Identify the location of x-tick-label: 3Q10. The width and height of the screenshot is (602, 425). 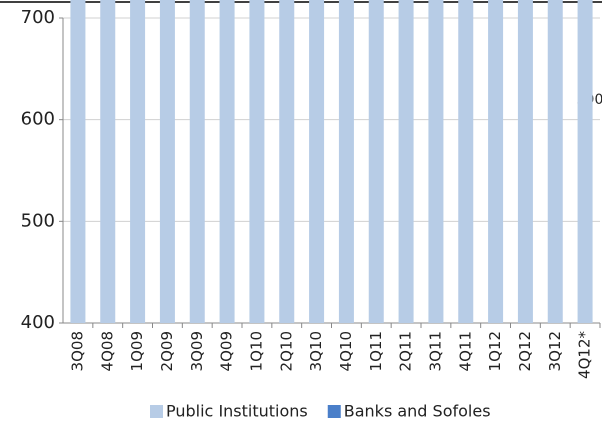
(316, 351).